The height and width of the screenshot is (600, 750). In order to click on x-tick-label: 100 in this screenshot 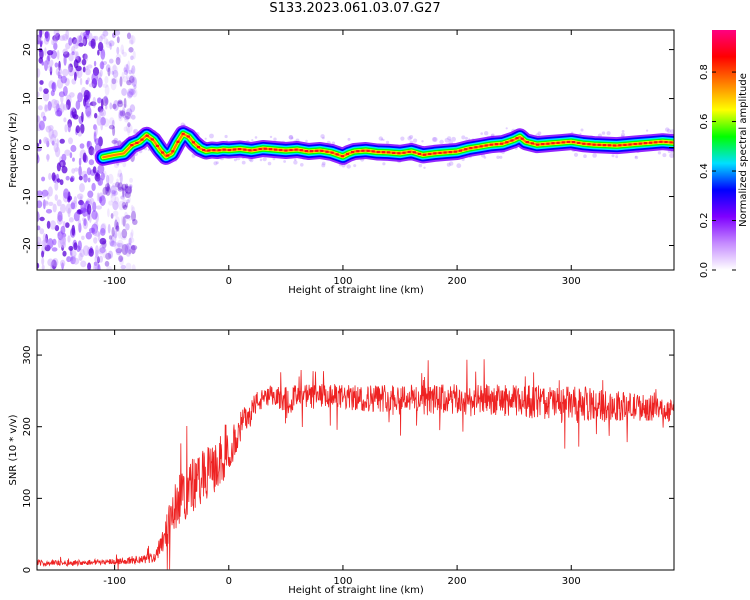, I will do `click(342, 581)`.